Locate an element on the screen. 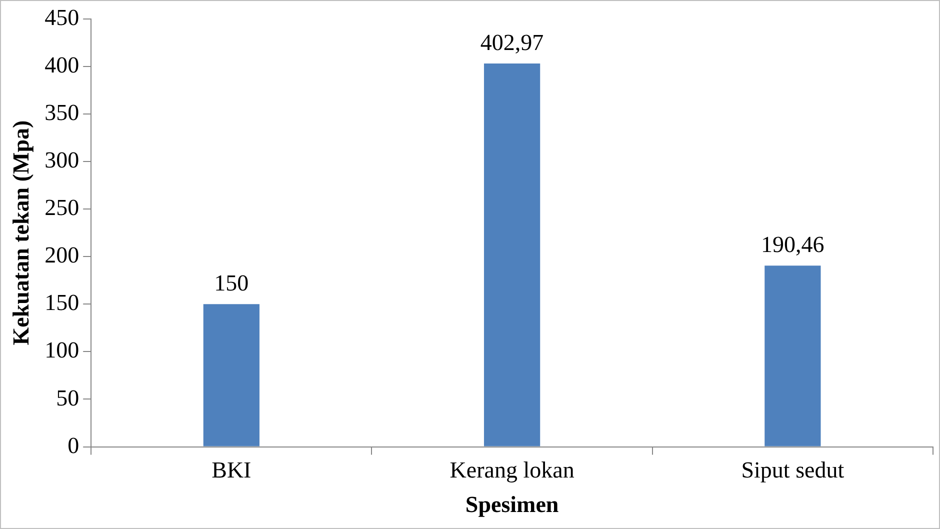 The width and height of the screenshot is (940, 529). y-tick-label: 150 is located at coordinates (62, 303).